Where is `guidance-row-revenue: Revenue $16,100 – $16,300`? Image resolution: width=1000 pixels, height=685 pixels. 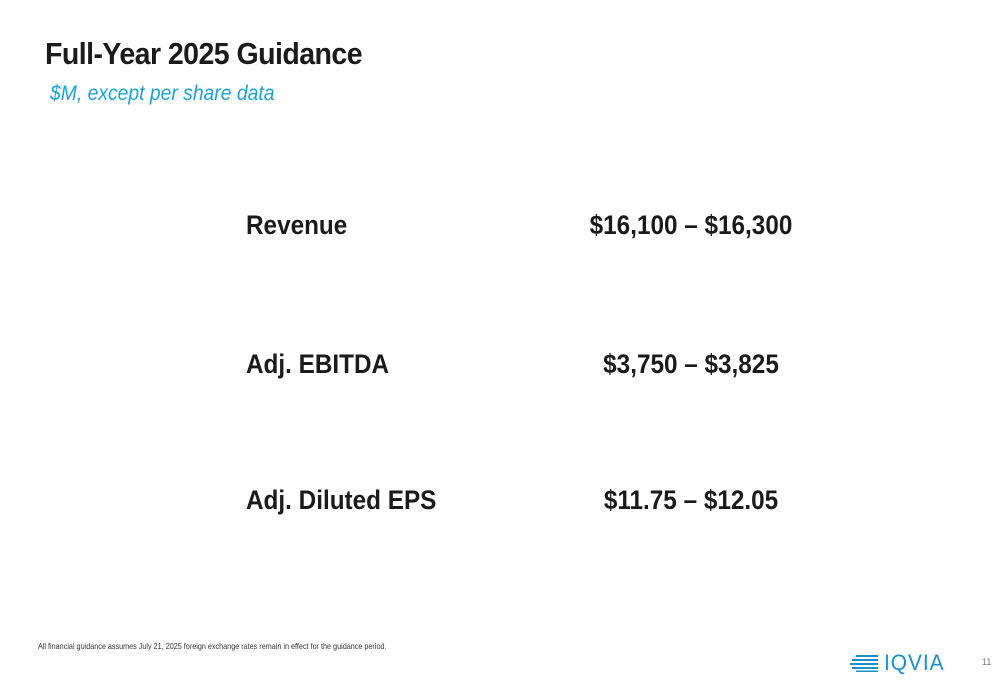 guidance-row-revenue: Revenue $16,100 – $16,300 is located at coordinates (500, 230).